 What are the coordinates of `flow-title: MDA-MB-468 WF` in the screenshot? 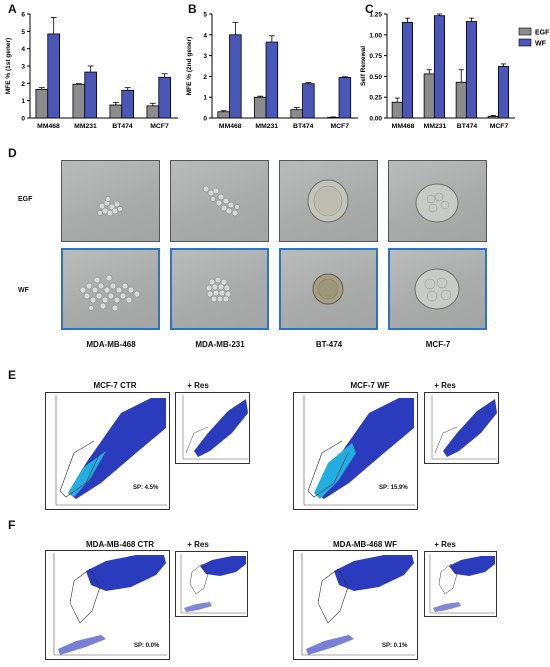 It's located at (365, 544).